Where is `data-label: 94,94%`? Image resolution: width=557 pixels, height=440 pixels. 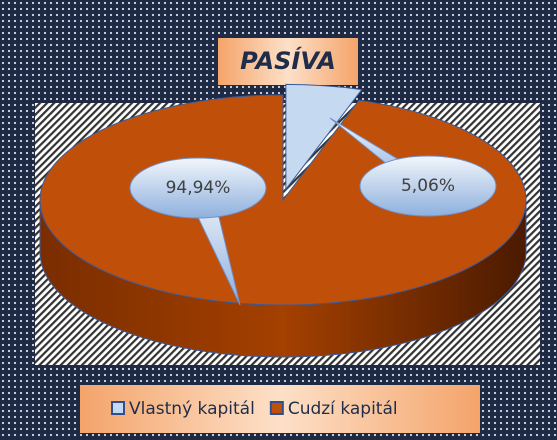
data-label: 94,94% is located at coordinates (198, 188).